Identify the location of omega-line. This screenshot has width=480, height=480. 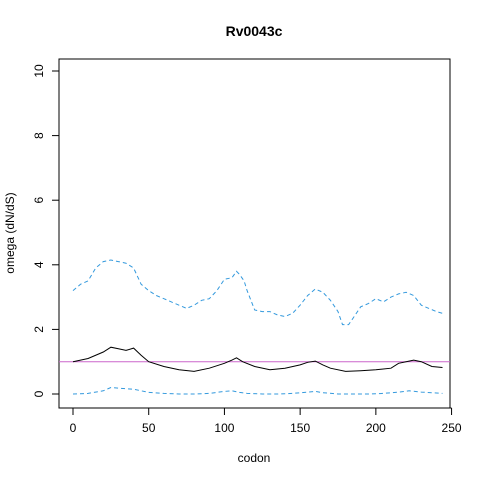
(257, 359).